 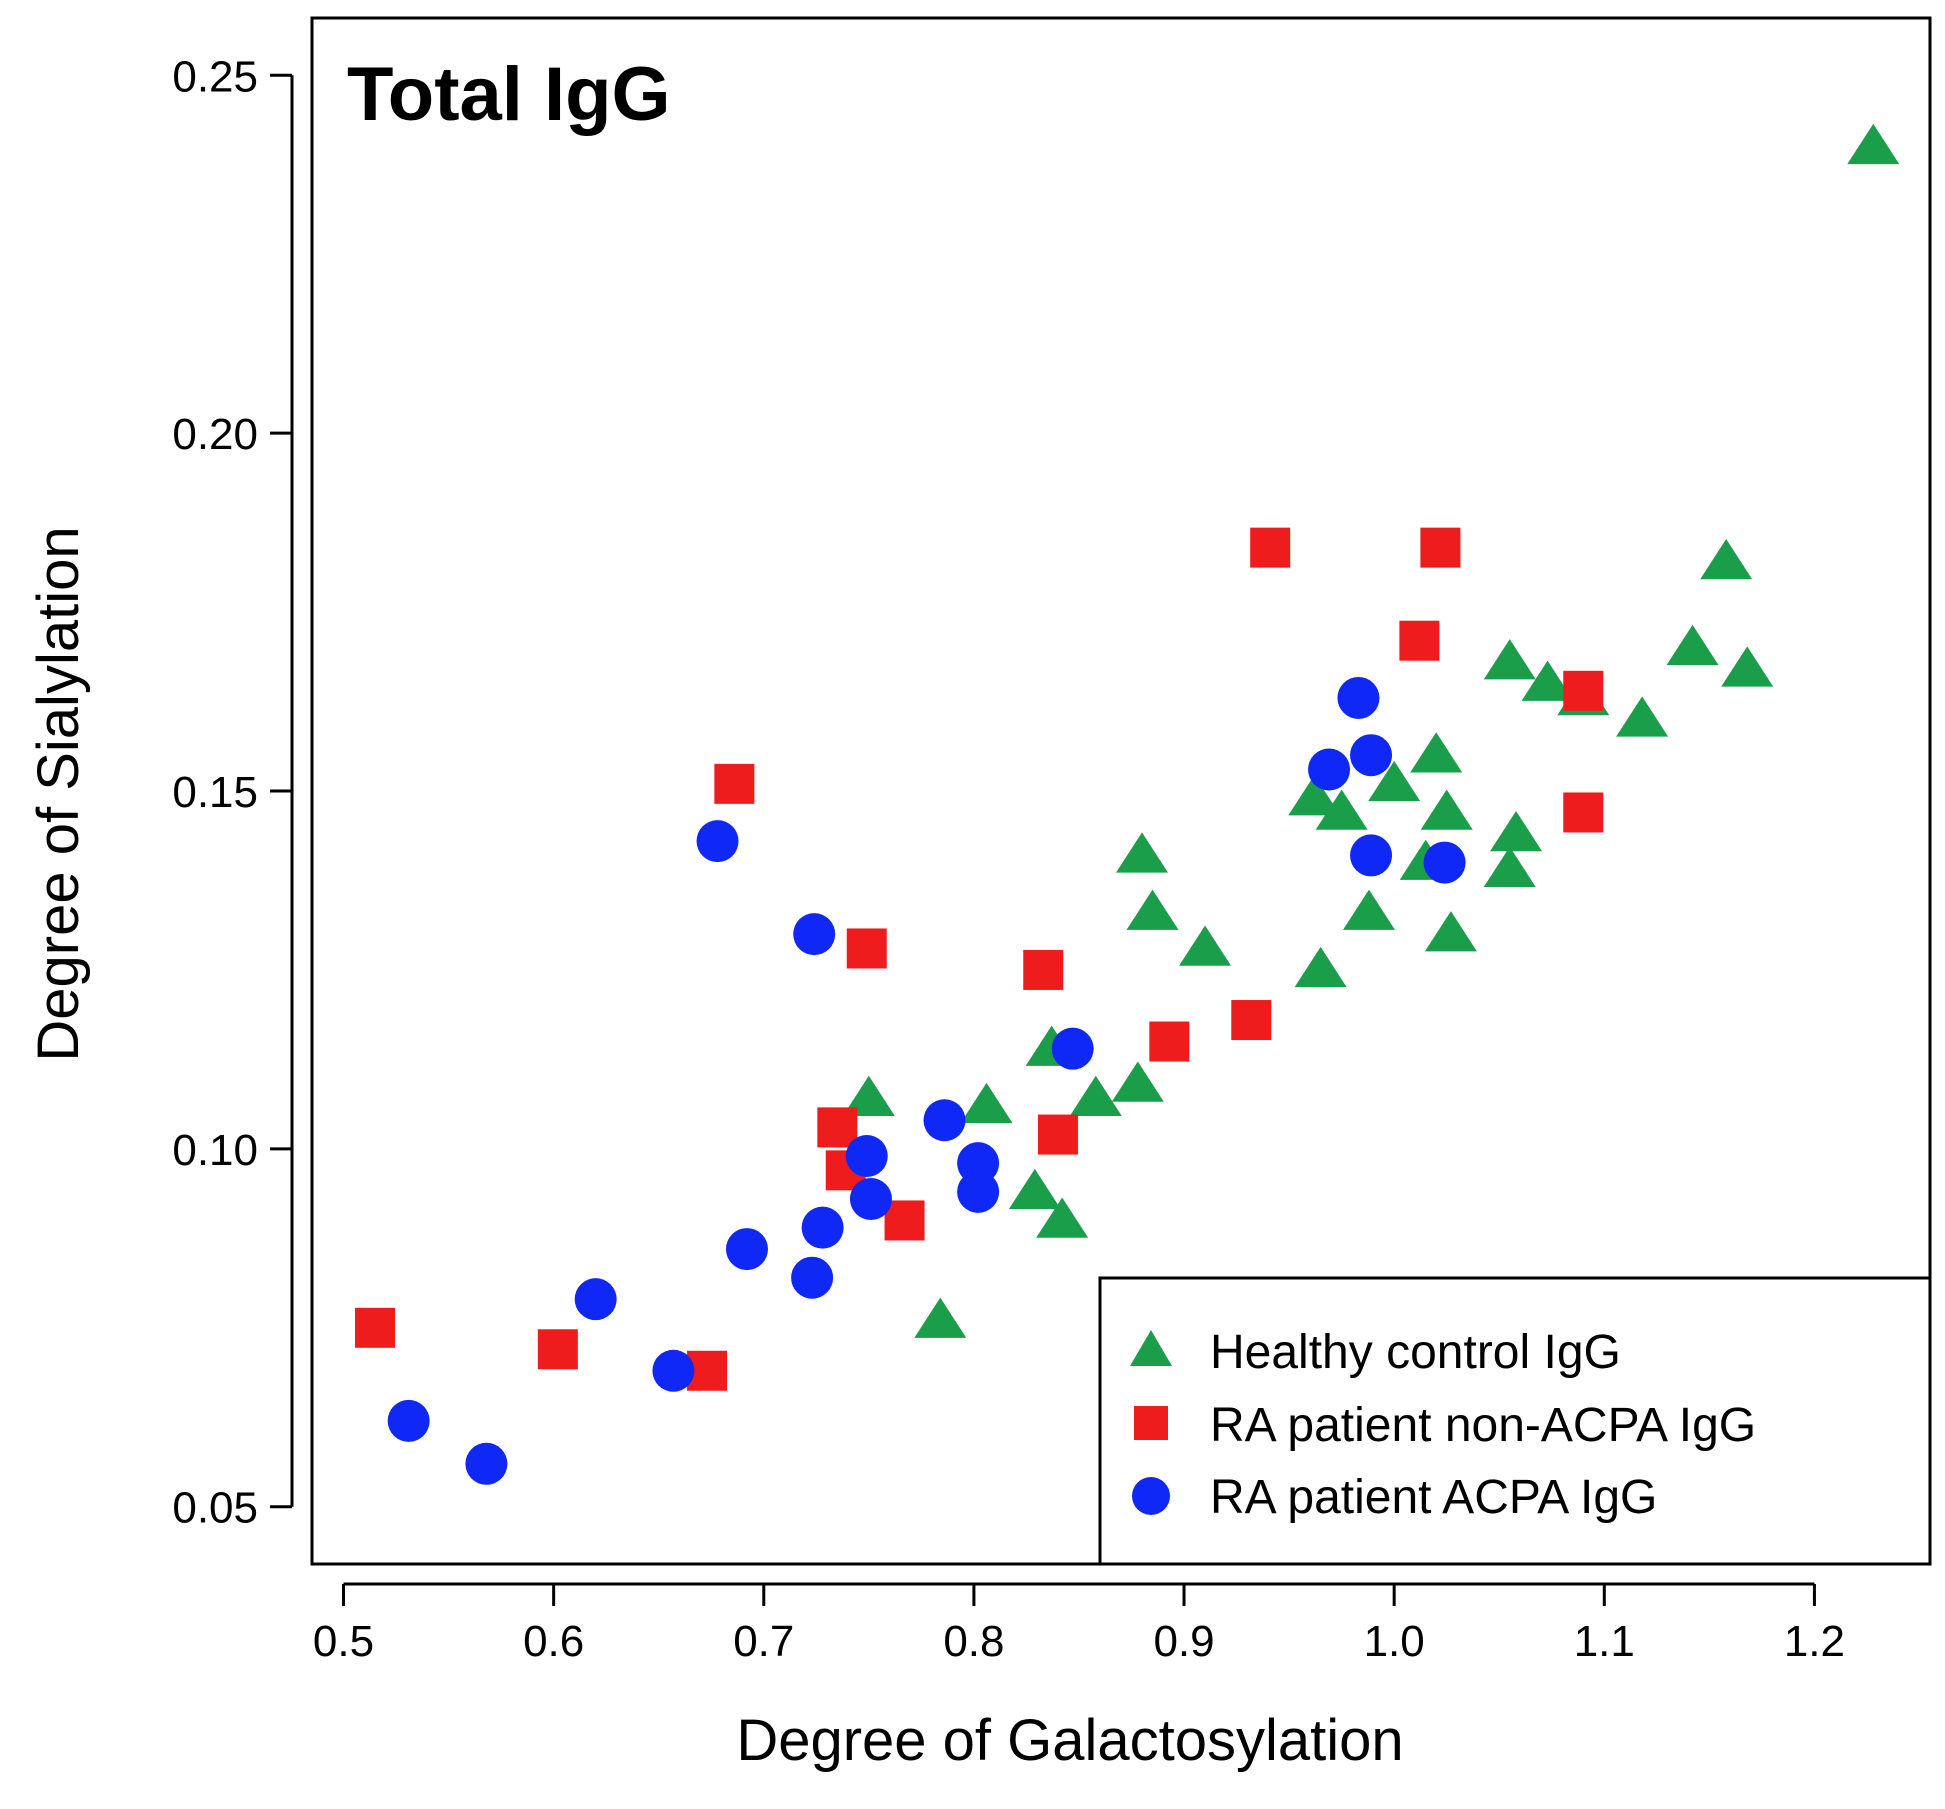 I want to click on y-tick-label: 0.05, so click(x=215, y=1508).